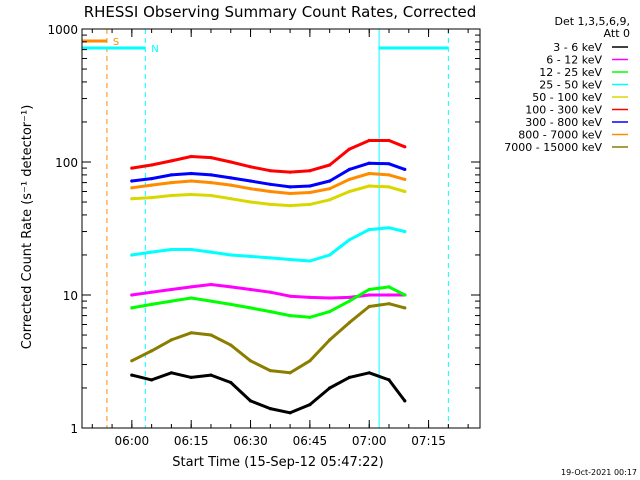 Image resolution: width=640 pixels, height=480 pixels. Describe the element at coordinates (553, 147) in the screenshot. I see `legend-label: 7000 - 15000 keV` at that location.